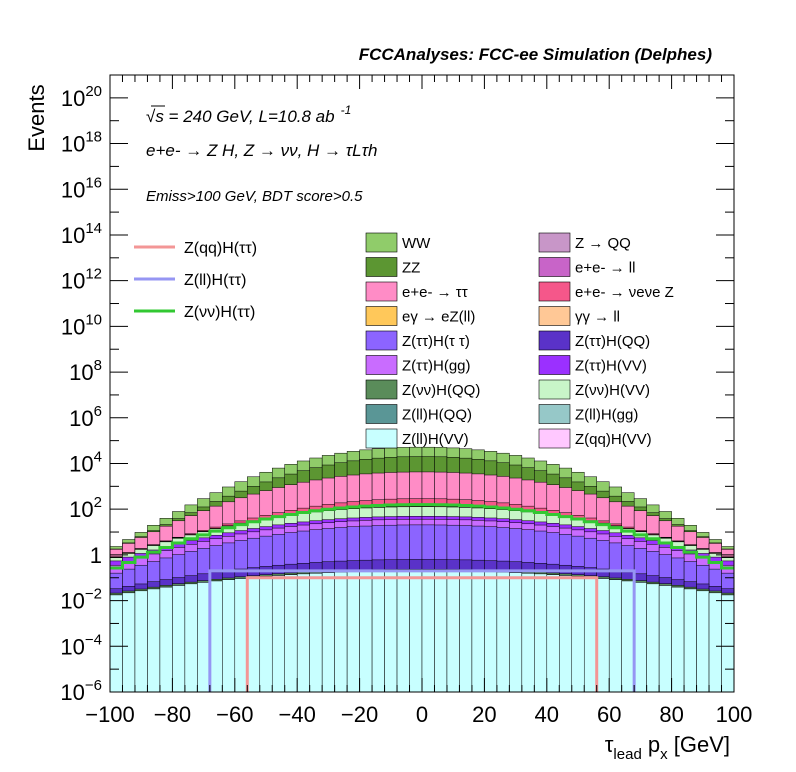  Describe the element at coordinates (110, 714) in the screenshot. I see `x-tick-label: −100` at that location.